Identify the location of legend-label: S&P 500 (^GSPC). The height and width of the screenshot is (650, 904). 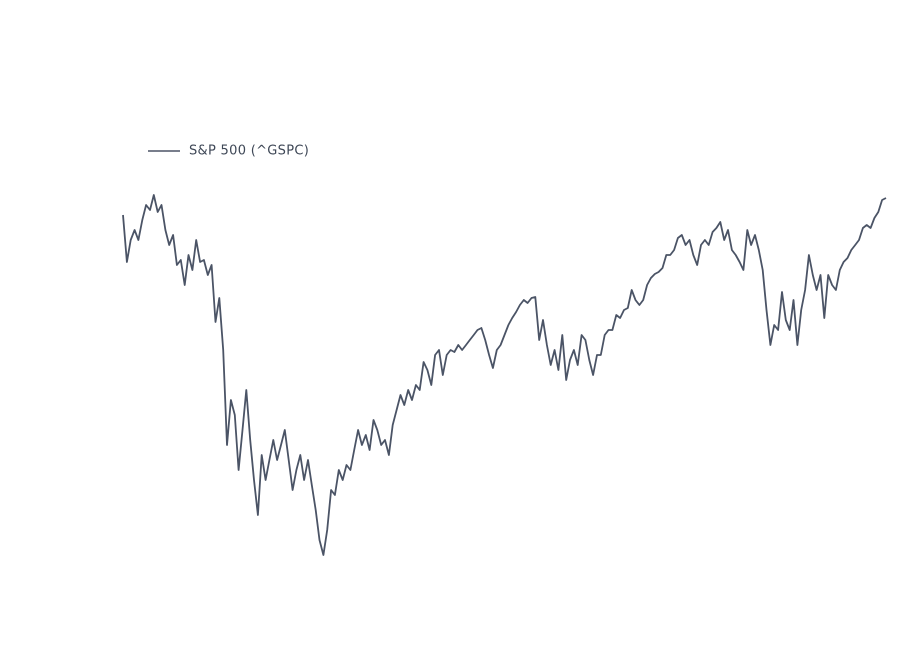
(249, 151).